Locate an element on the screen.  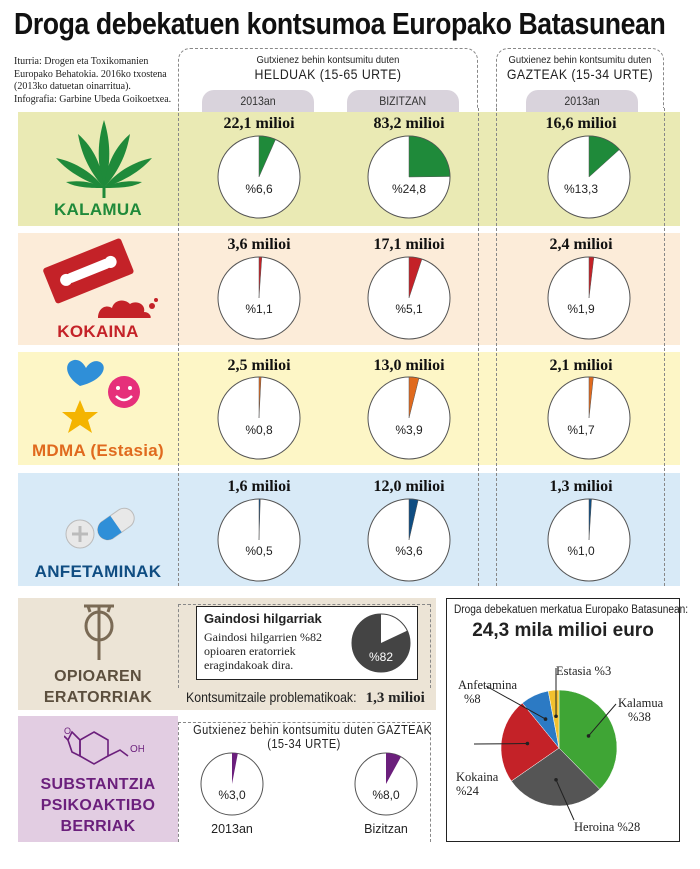
pie-label-mdma-young-2013: %1,7 is located at coordinates (581, 430).